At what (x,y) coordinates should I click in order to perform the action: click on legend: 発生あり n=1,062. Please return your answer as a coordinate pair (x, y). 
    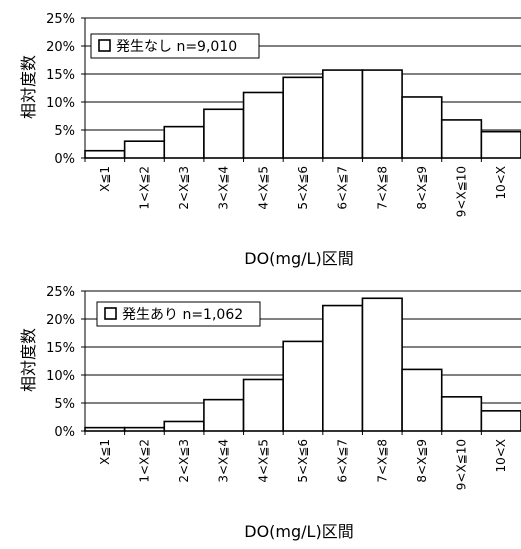
    Looking at the image, I should click on (178, 314).